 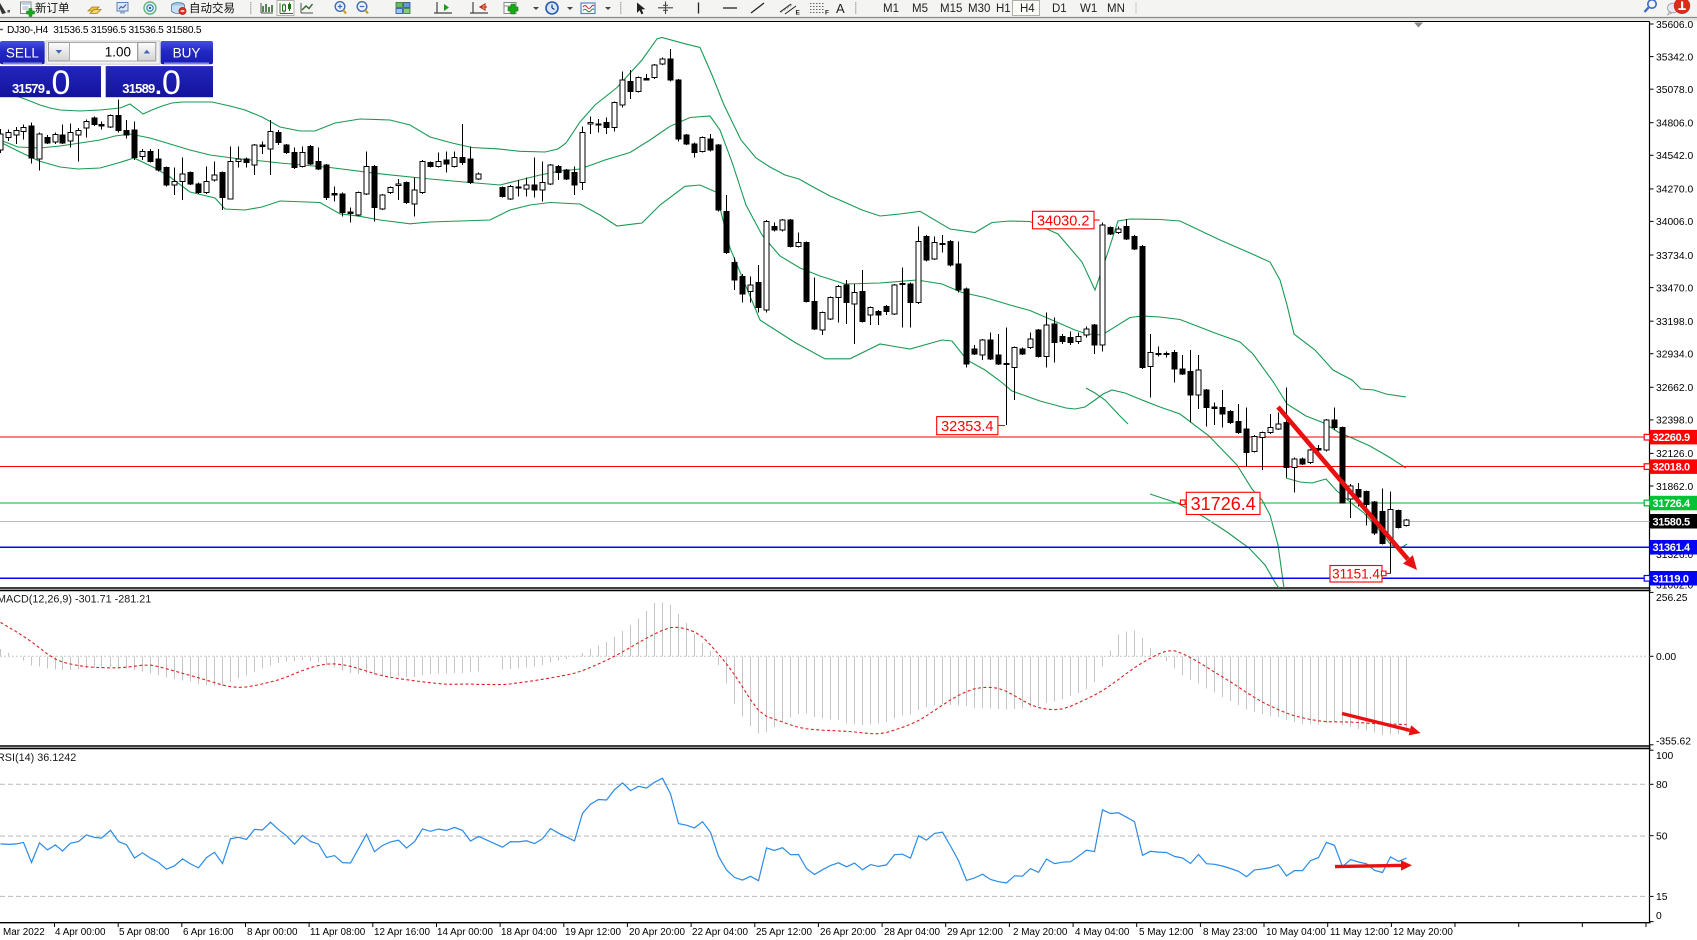 I want to click on svg-text: 22 Apr 04:00, so click(x=720, y=932).